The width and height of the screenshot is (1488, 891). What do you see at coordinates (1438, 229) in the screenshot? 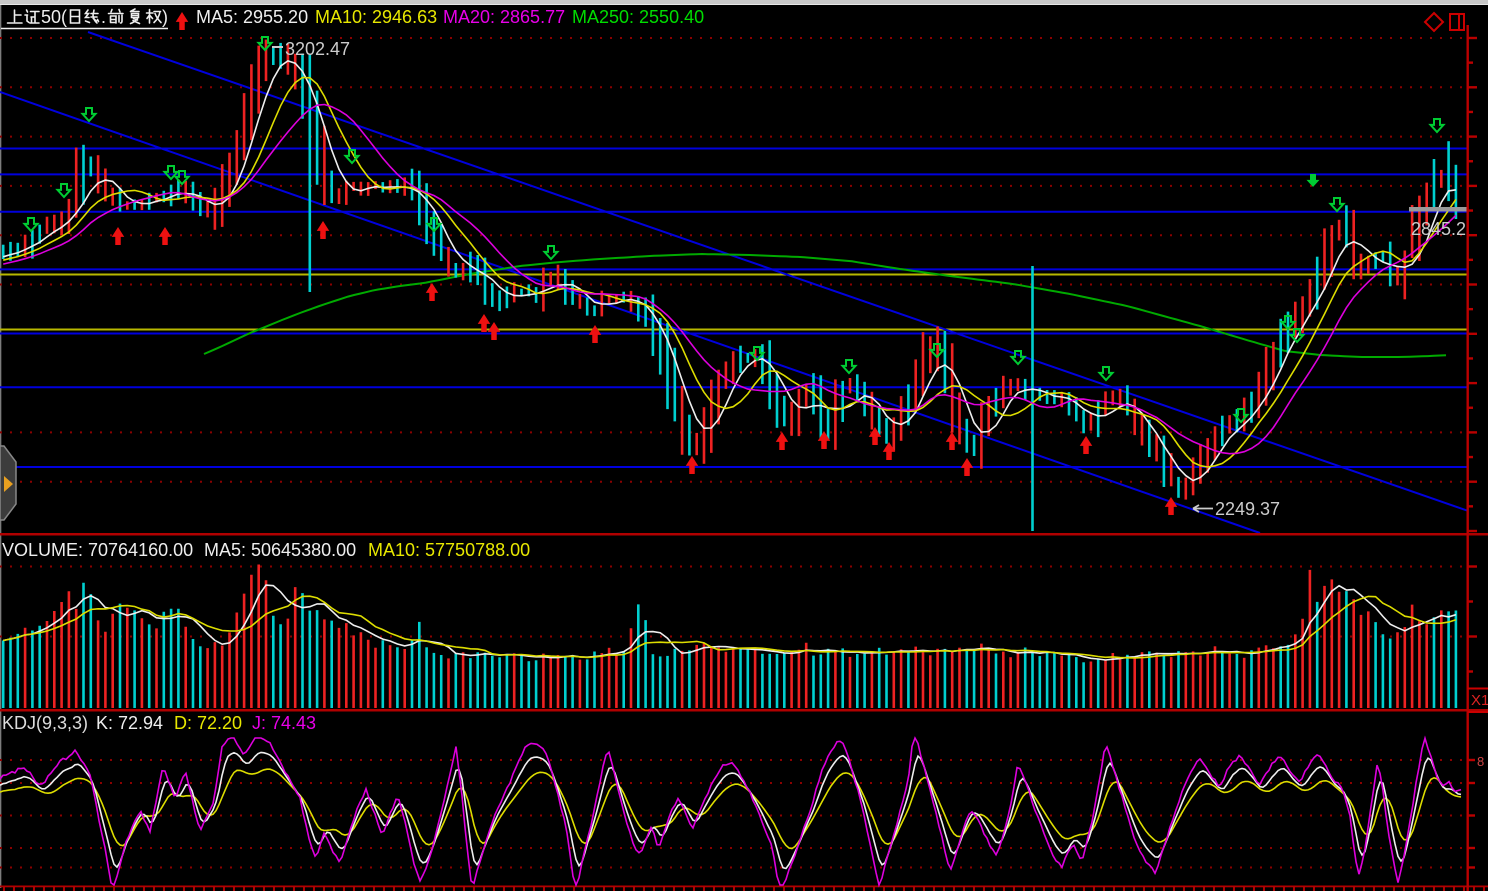
I see `svg-text: 2845.2` at bounding box center [1438, 229].